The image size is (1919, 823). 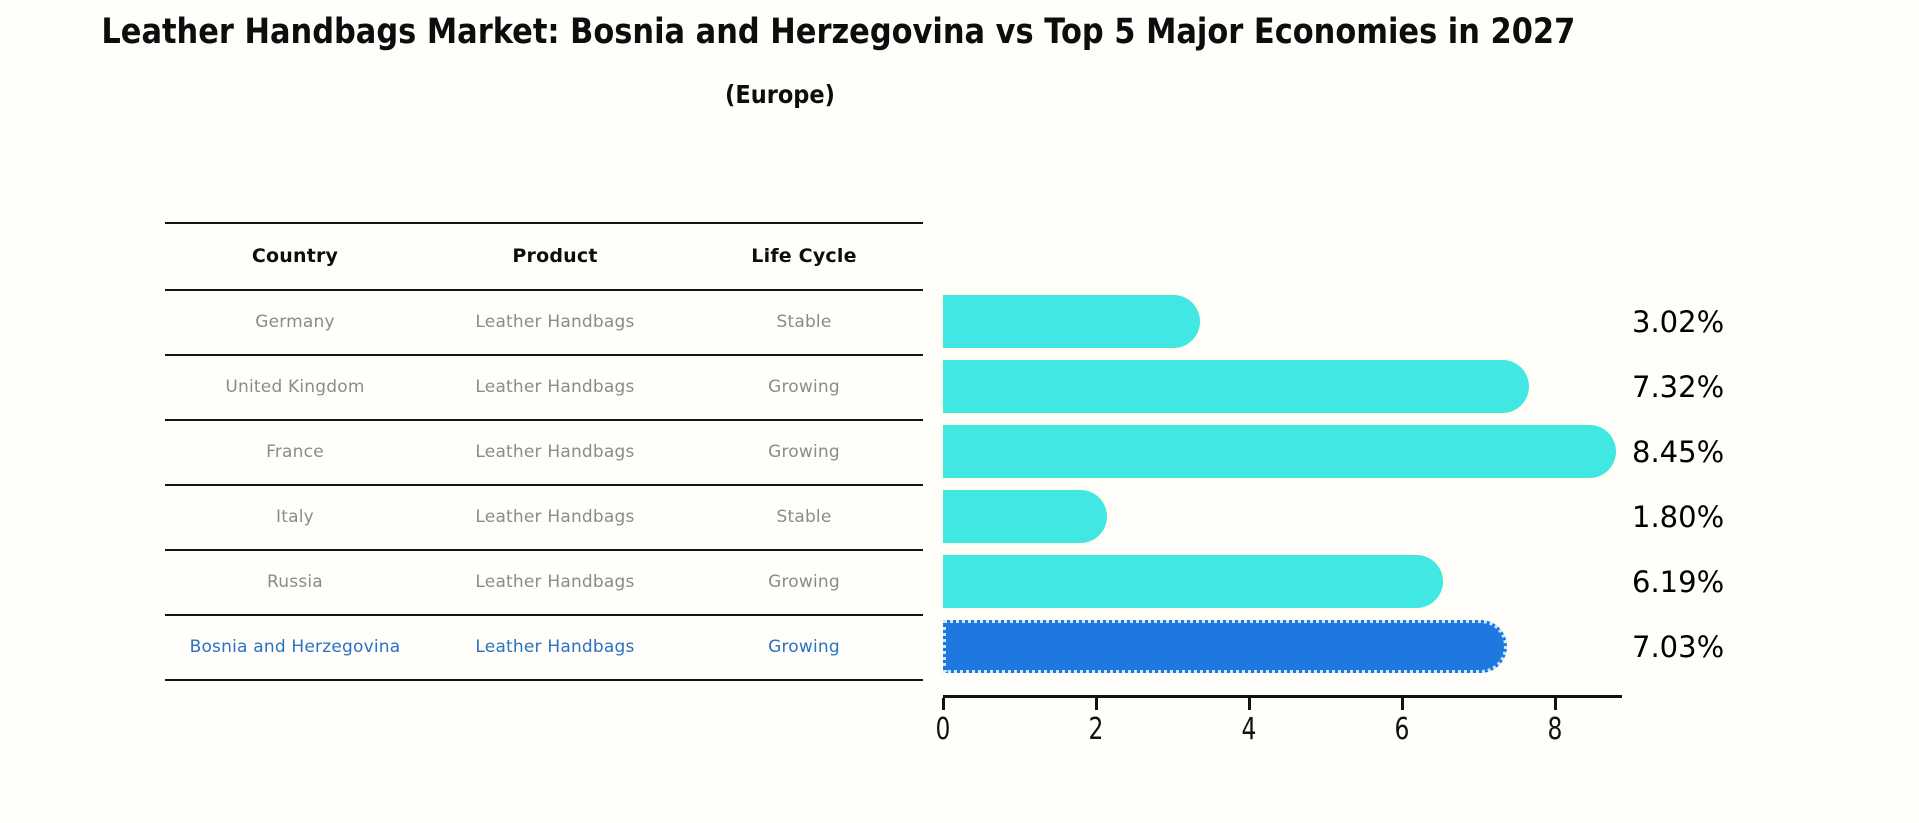 What do you see at coordinates (804, 255) in the screenshot?
I see `column-header-life-cycle: Life Cycle` at bounding box center [804, 255].